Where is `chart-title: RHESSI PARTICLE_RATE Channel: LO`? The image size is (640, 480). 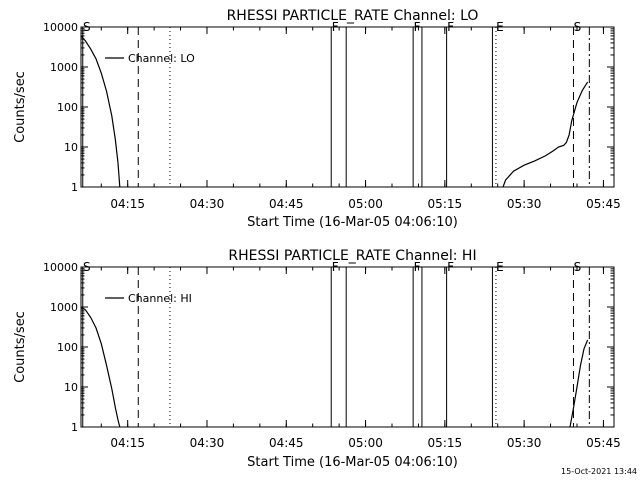 chart-title: RHESSI PARTICLE_RATE Channel: LO is located at coordinates (353, 16).